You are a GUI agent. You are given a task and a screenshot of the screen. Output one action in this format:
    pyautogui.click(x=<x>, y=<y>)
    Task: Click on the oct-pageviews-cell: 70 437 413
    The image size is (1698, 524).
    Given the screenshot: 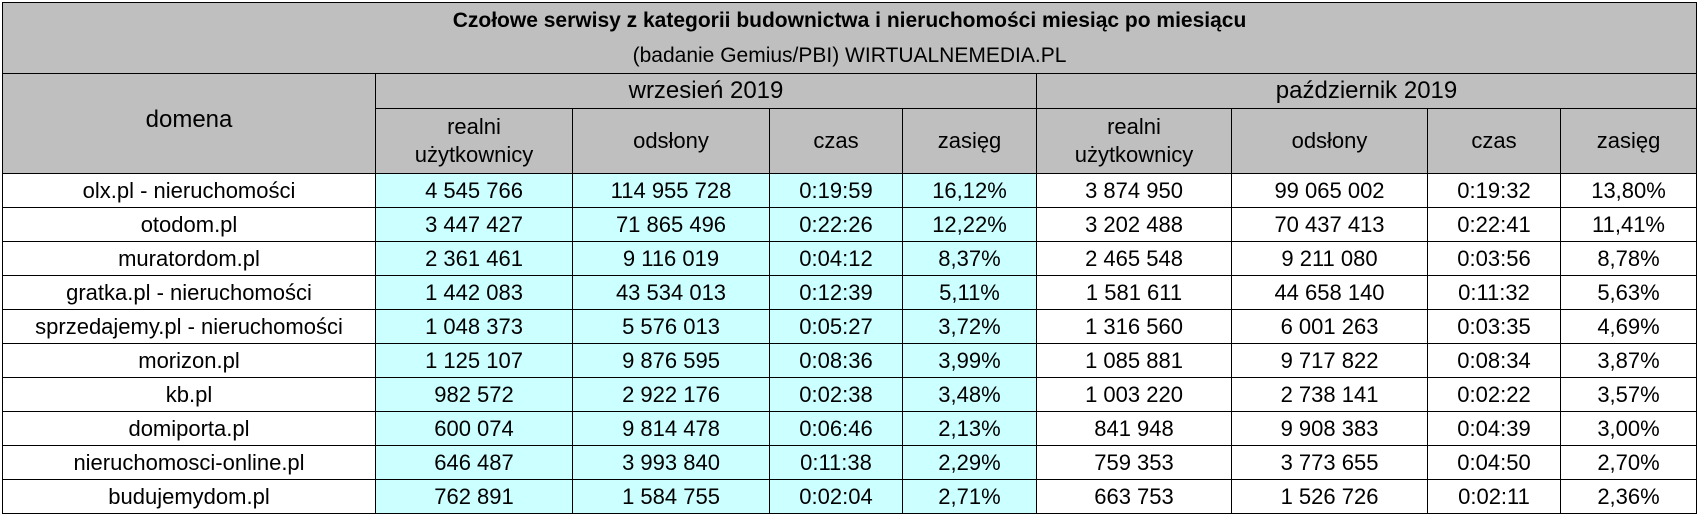 What is the action you would take?
    pyautogui.click(x=1329, y=224)
    